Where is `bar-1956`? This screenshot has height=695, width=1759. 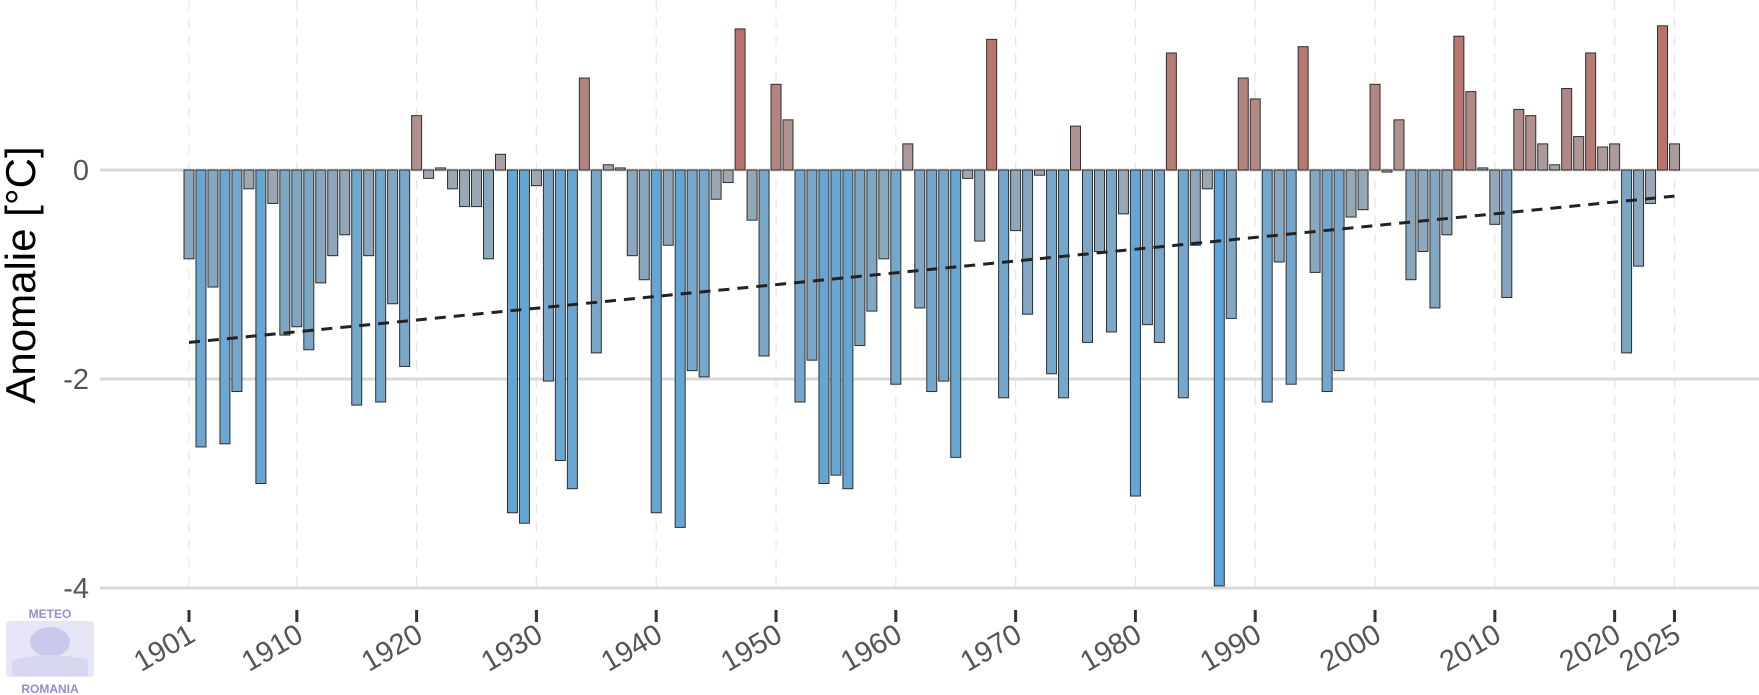 bar-1956 is located at coordinates (848, 329).